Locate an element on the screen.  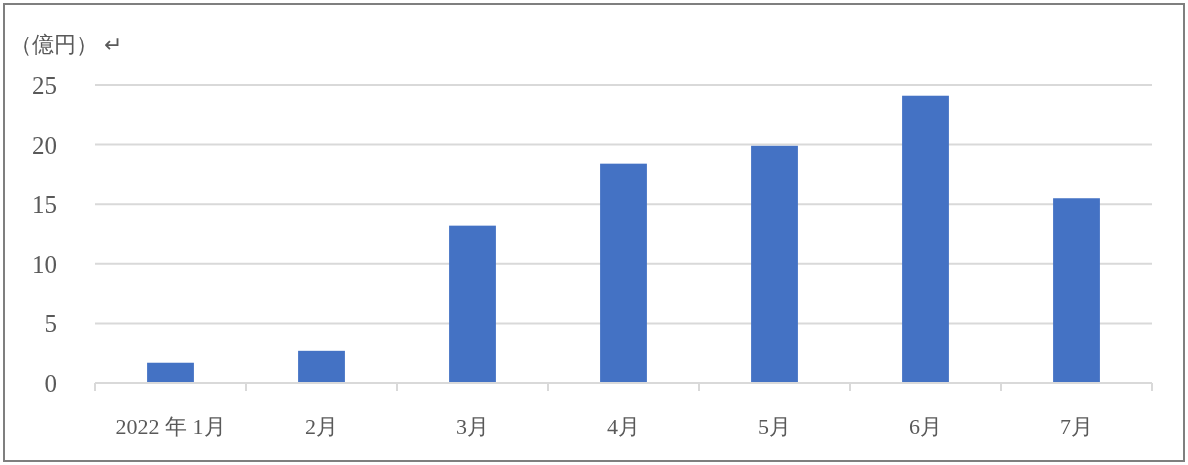
y-tick-label: 0 is located at coordinates (50, 383).